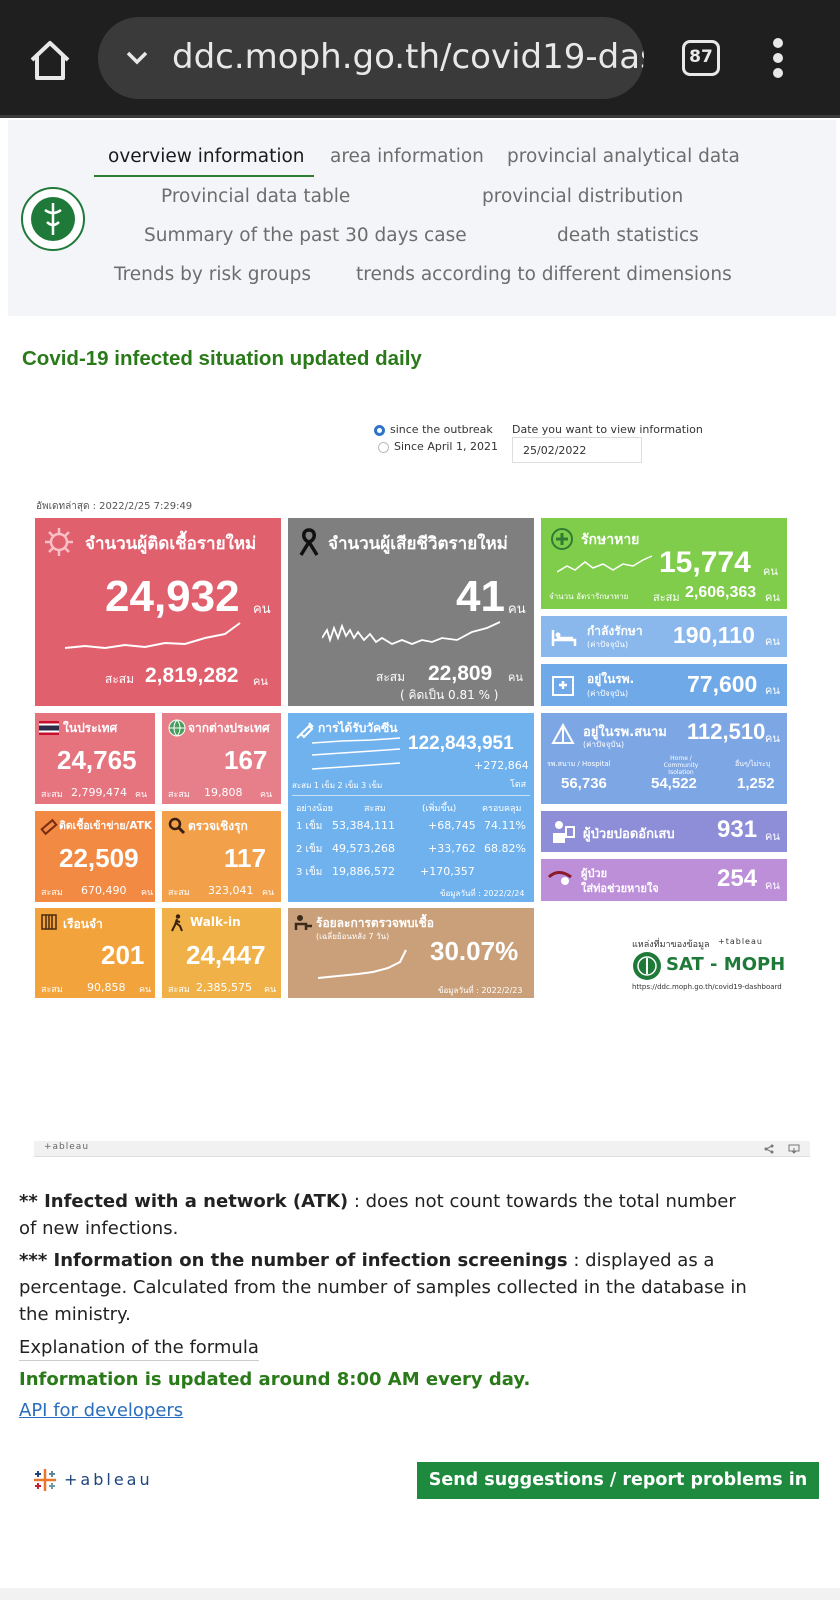 The height and width of the screenshot is (1600, 840). I want to click on vaccine-row-cum: 19,886,572, so click(363, 871).